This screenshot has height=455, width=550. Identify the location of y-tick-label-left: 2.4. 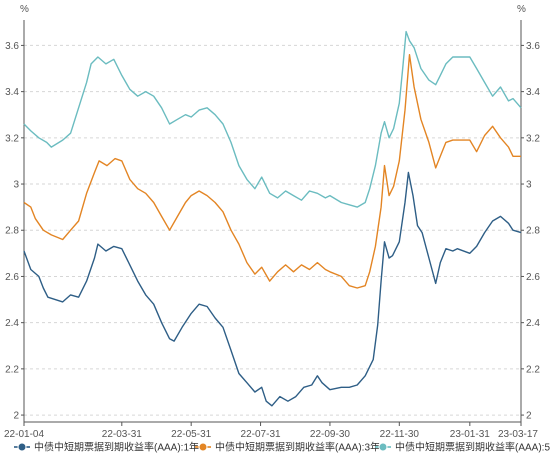
(12, 323).